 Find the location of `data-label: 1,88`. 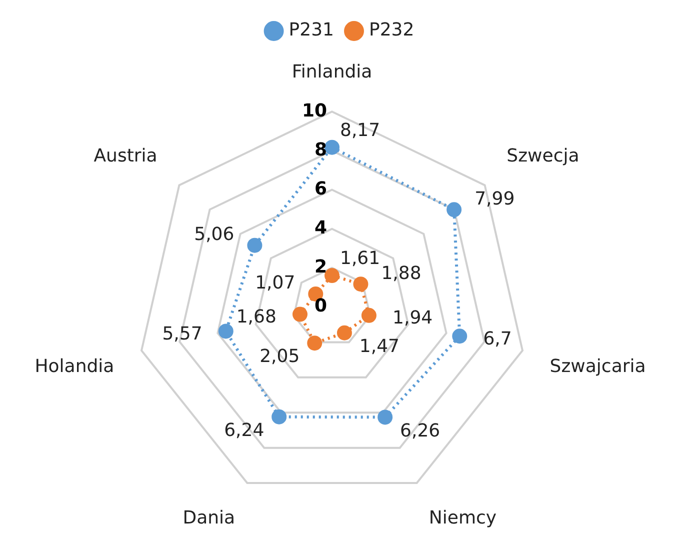

data-label: 1,88 is located at coordinates (401, 273).